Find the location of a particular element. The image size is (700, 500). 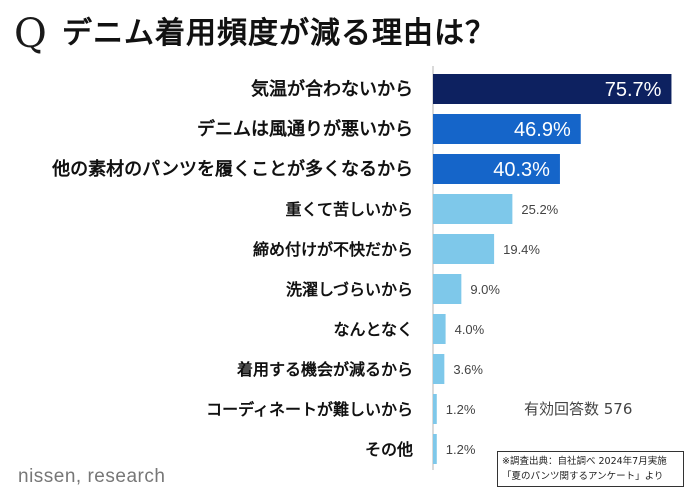

brand-logo-text: nissen, research is located at coordinates (92, 476).